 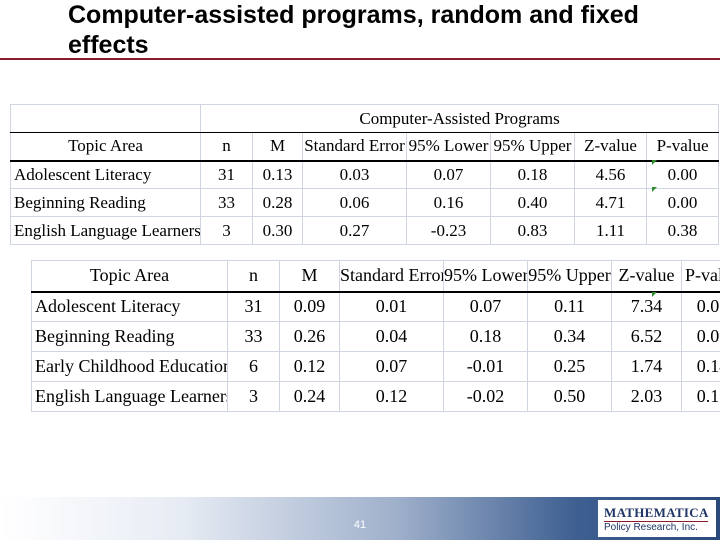 I want to click on logo-tagline: Policy Research, Inc., so click(x=651, y=527).